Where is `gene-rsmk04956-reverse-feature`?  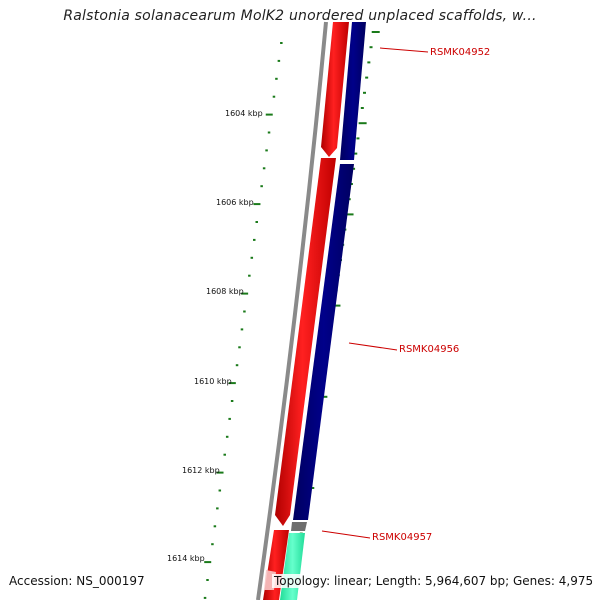
gene-rsmk04956-reverse-feature is located at coordinates (323, 342).